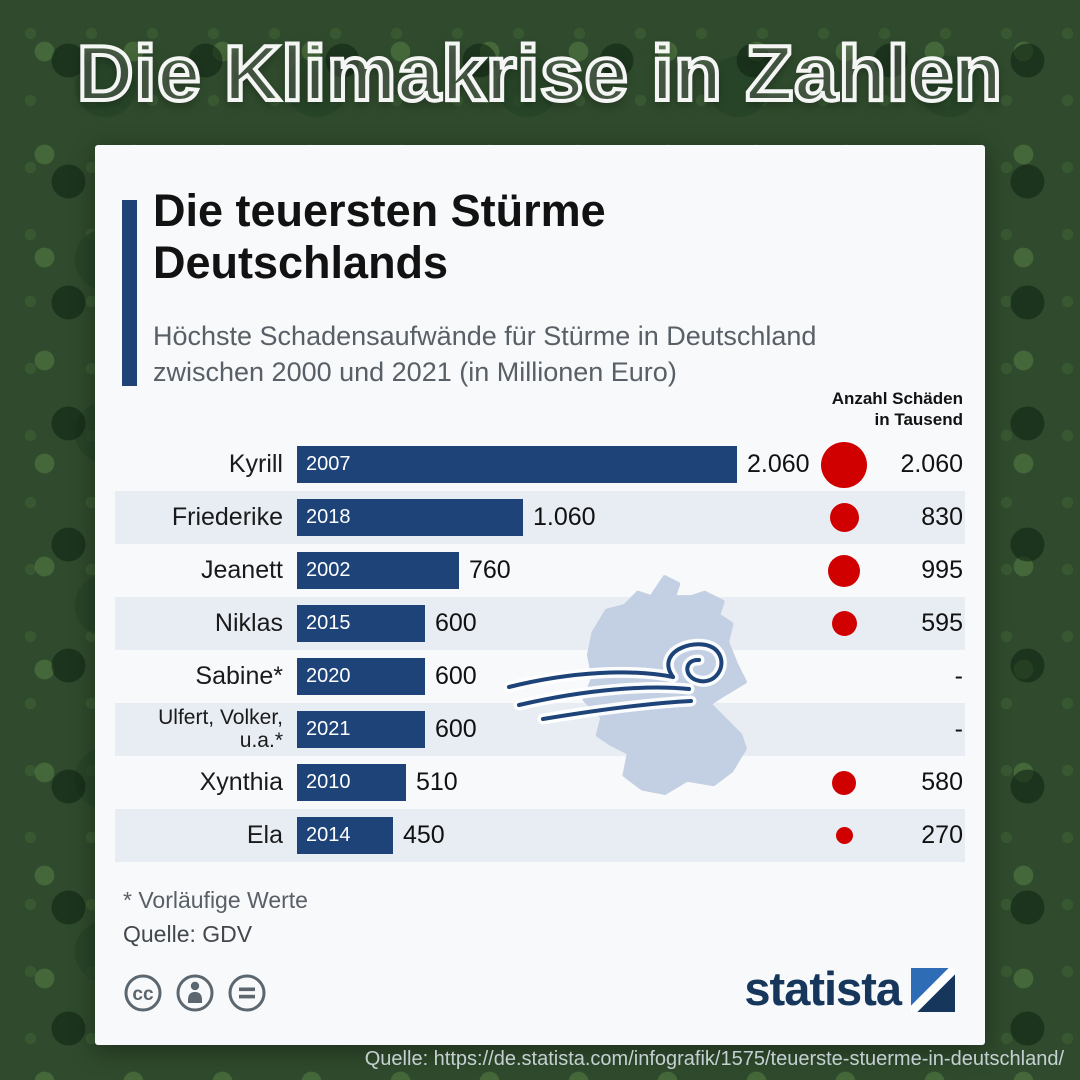  What do you see at coordinates (490, 570) in the screenshot?
I see `damage-value: 760` at bounding box center [490, 570].